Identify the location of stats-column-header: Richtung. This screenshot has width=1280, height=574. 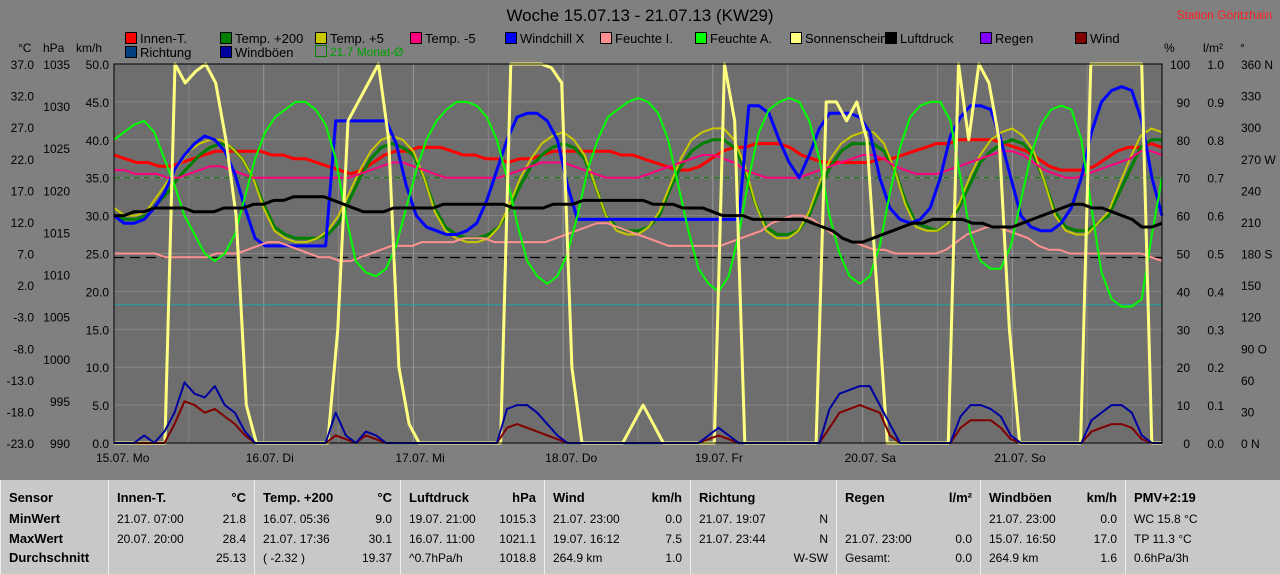
(763, 497).